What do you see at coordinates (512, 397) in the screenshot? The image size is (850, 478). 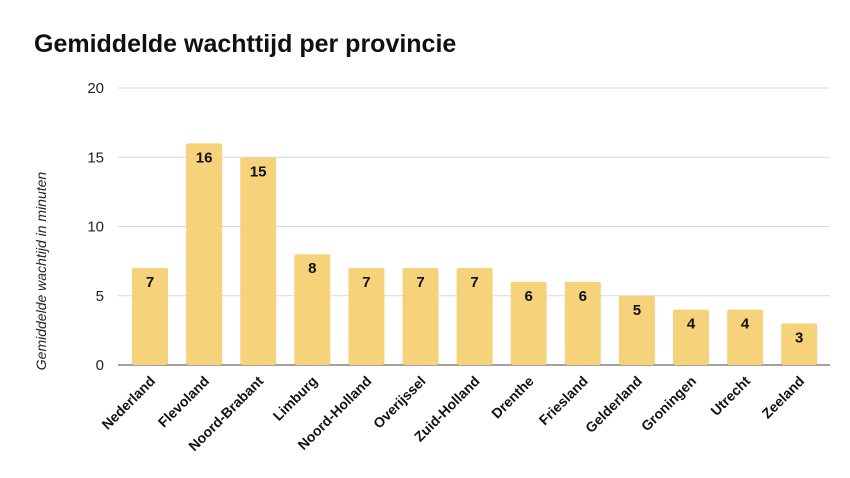 I see `x-tick-label: Drenthe` at bounding box center [512, 397].